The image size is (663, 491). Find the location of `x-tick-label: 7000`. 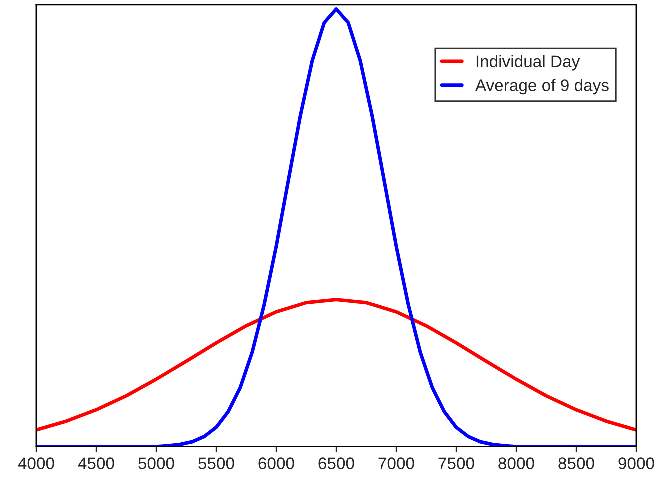

x-tick-label: 7000 is located at coordinates (396, 464).